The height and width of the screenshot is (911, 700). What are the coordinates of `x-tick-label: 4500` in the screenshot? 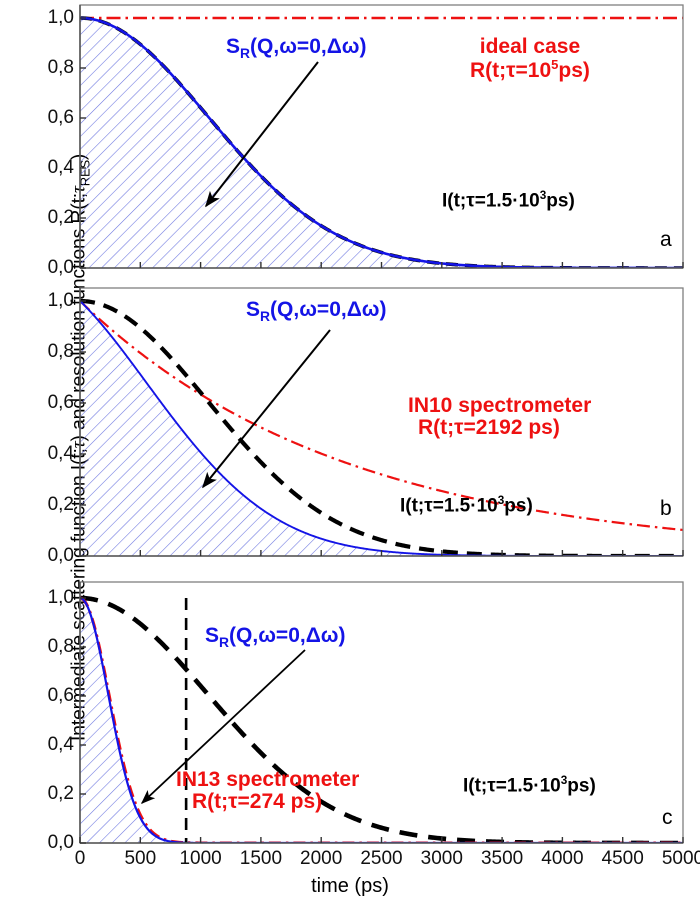 It's located at (622, 858).